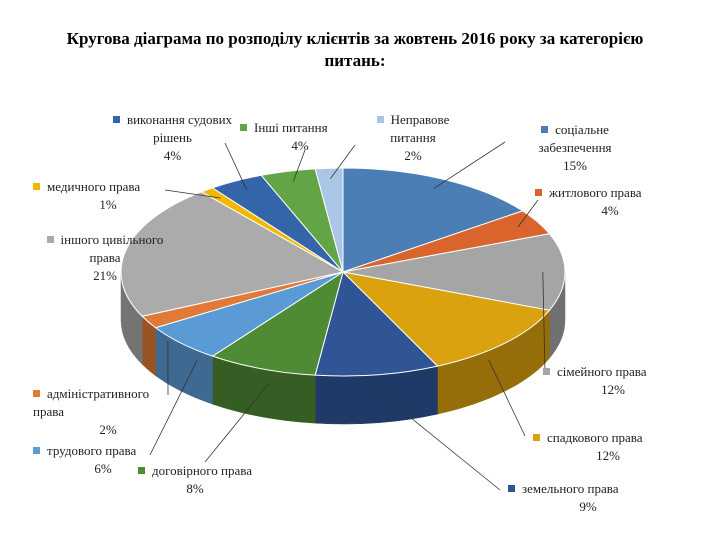 The image size is (710, 533). Describe the element at coordinates (420, 128) in the screenshot. I see `category-label: Неправове питання` at that location.